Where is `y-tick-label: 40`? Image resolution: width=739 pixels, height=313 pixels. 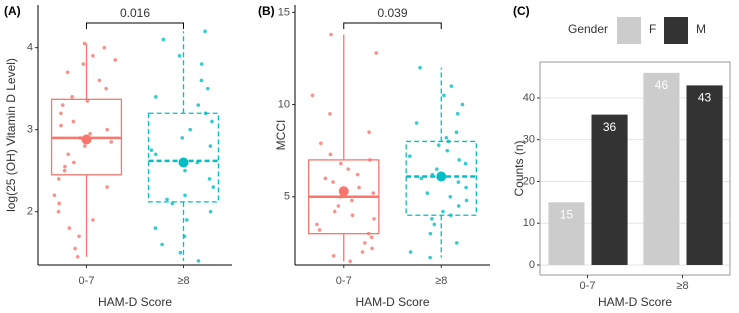
y-tick-label: 40 is located at coordinates (529, 98).